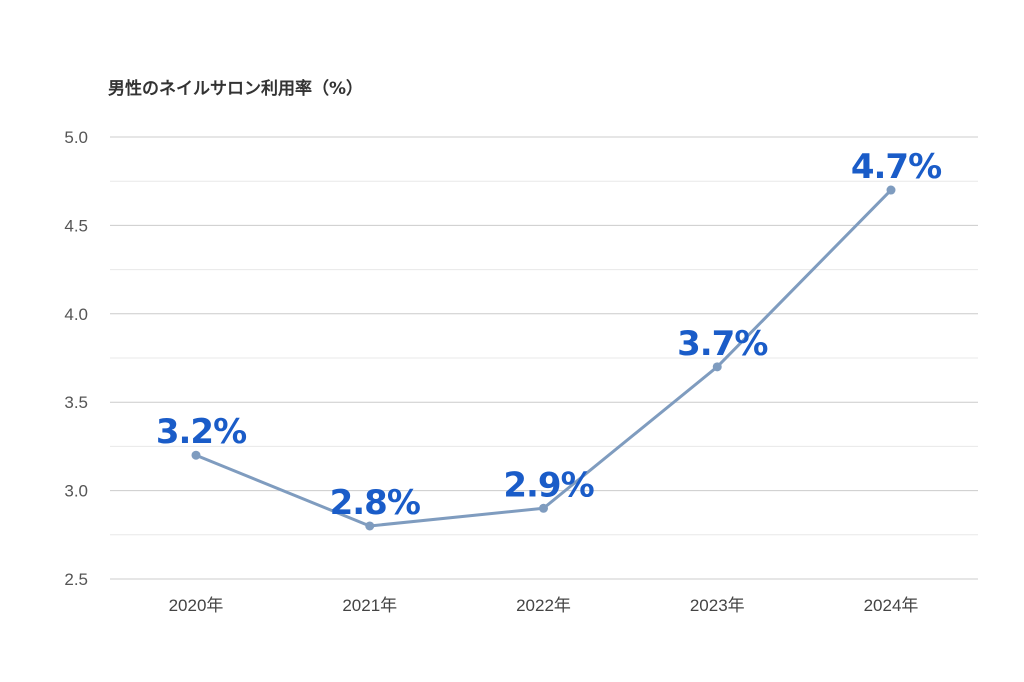  I want to click on y-tick-label: 3.0, so click(76, 491).